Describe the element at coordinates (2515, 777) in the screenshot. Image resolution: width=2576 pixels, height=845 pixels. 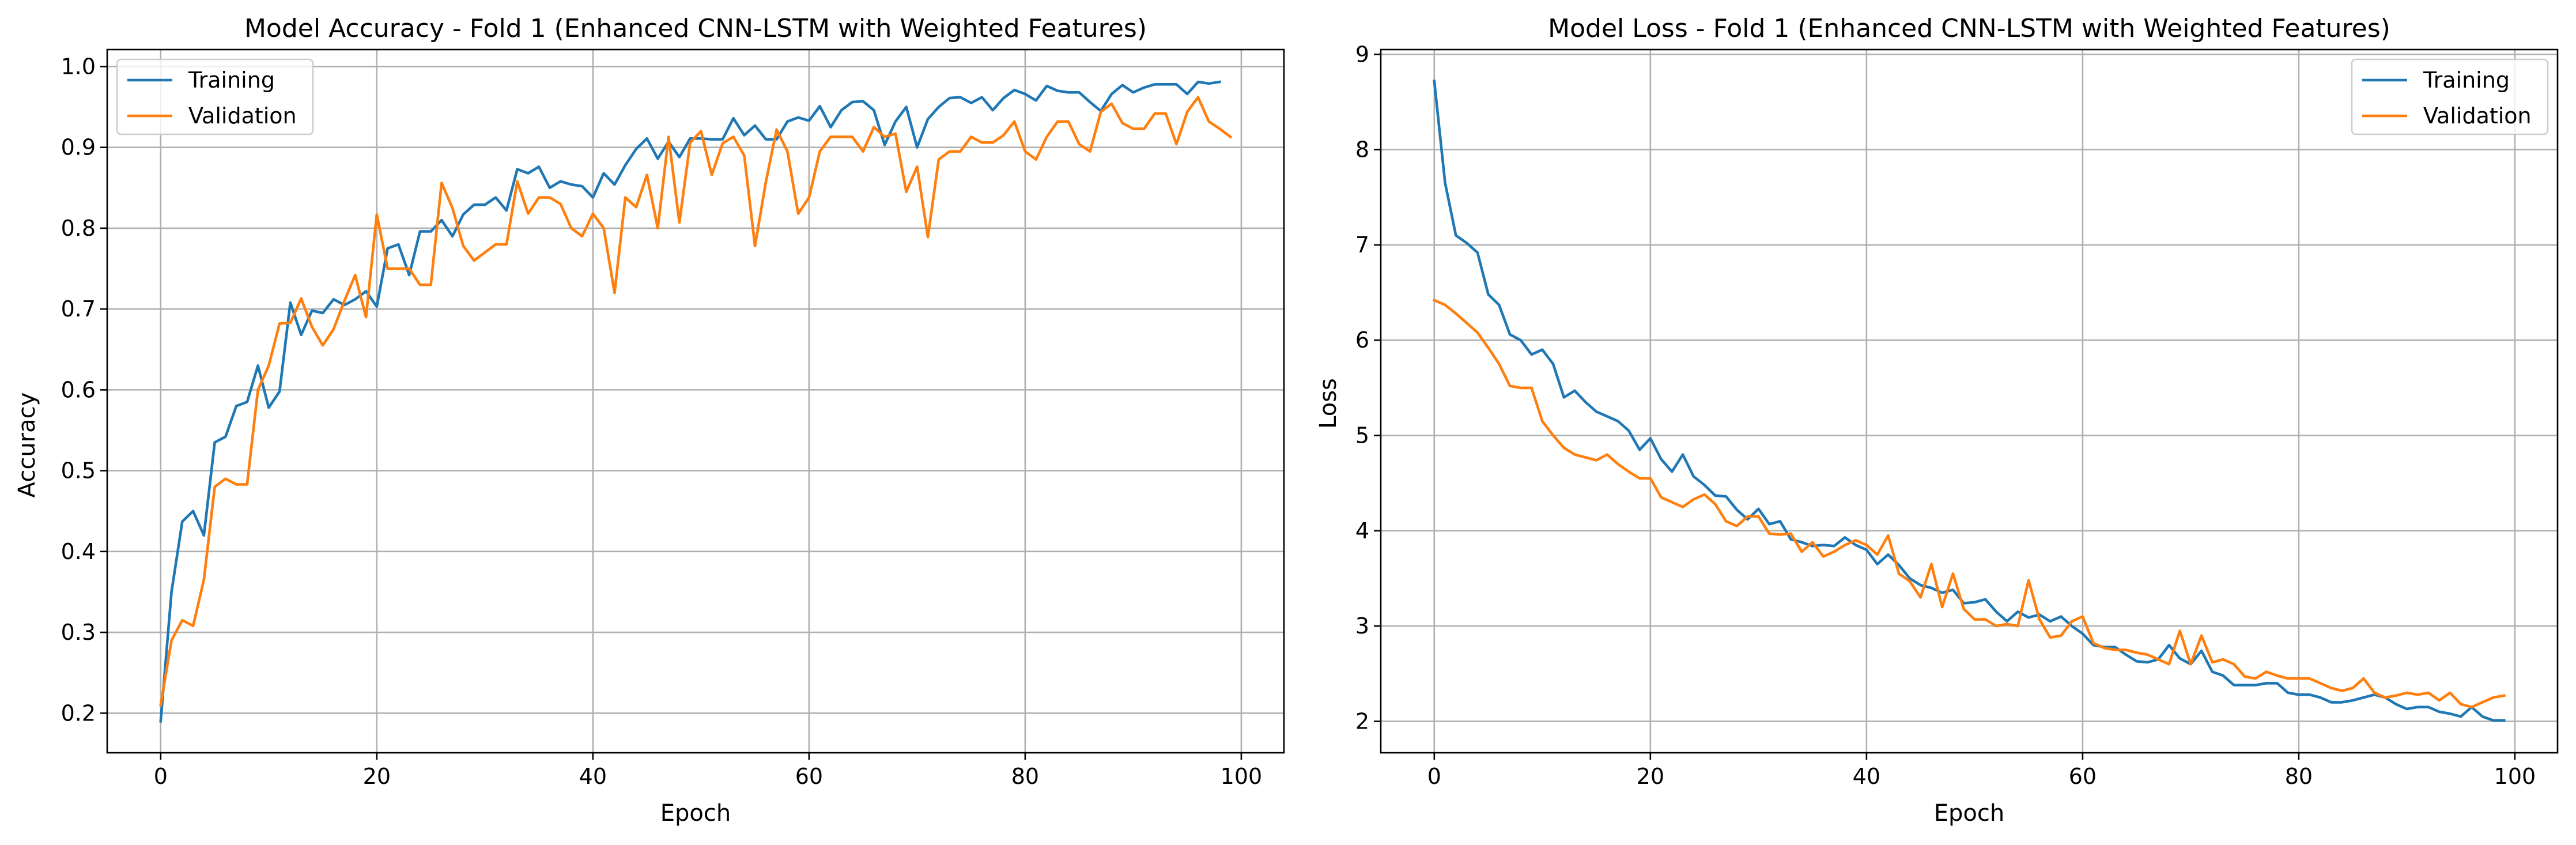
I see `loss-x-tick-label: 100` at that location.